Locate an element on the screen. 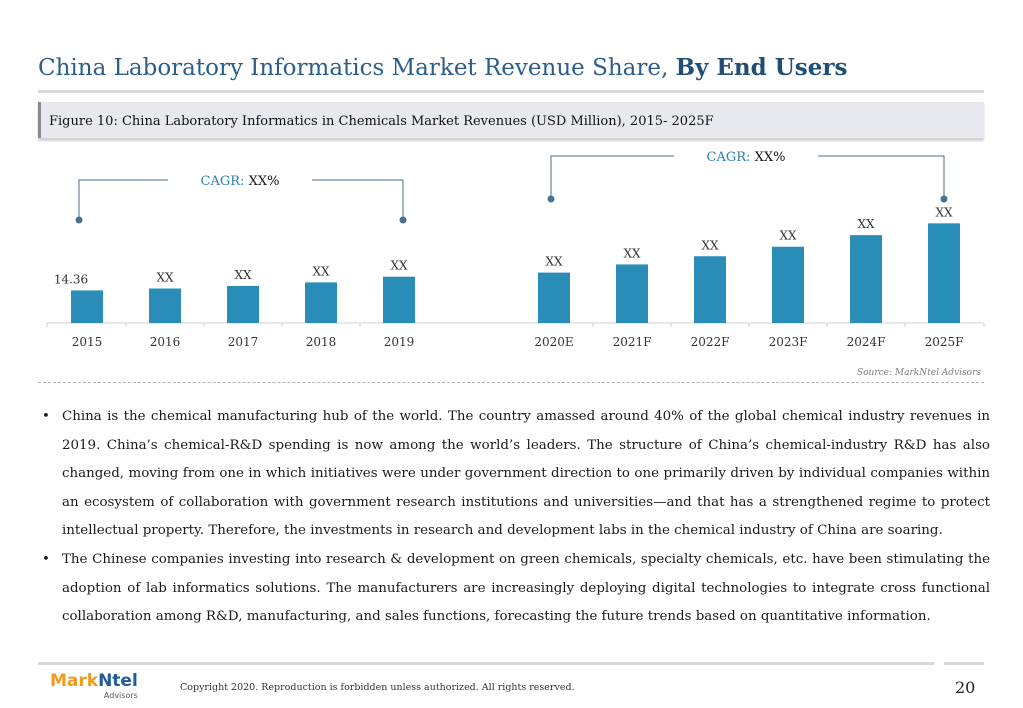 The image size is (1023, 708). section-divider is located at coordinates (511, 382).